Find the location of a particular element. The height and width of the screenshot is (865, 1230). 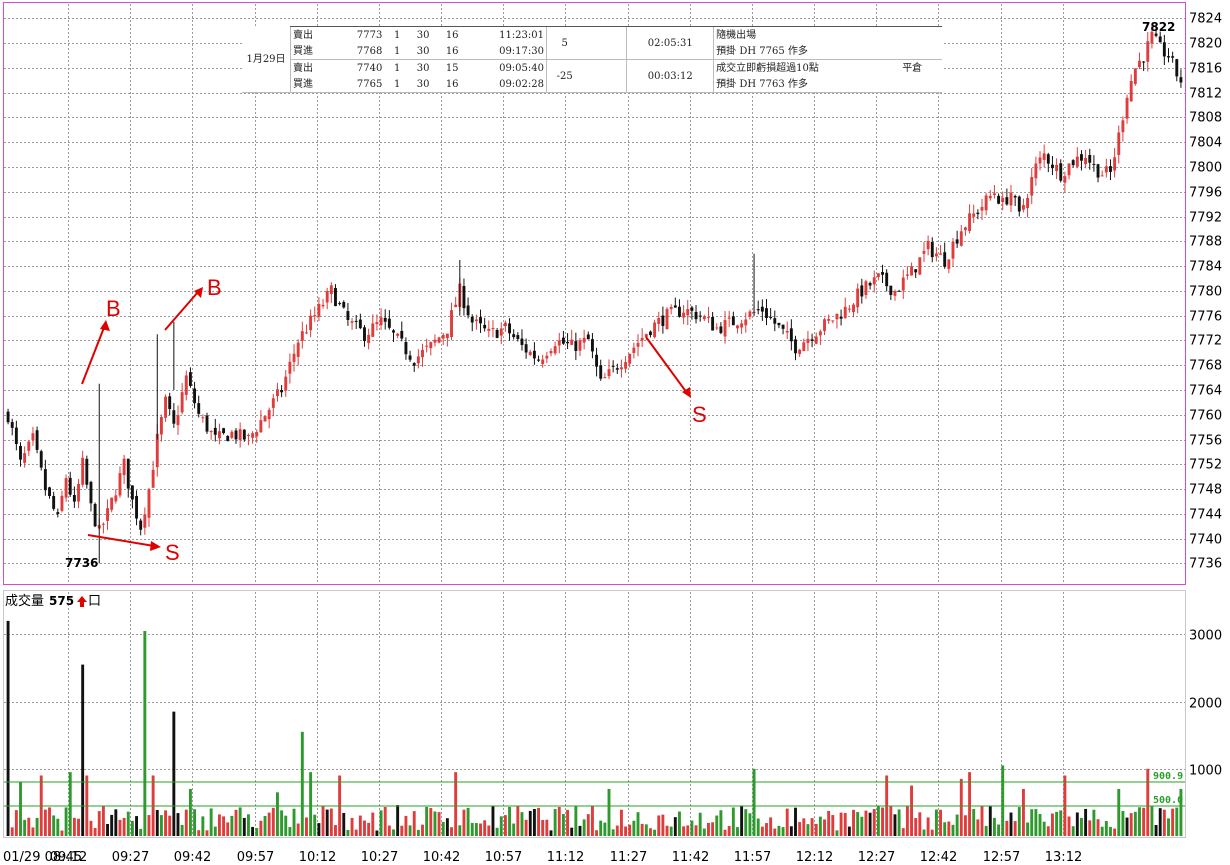

volume-line-high-label: 900.9 is located at coordinates (1168, 776).